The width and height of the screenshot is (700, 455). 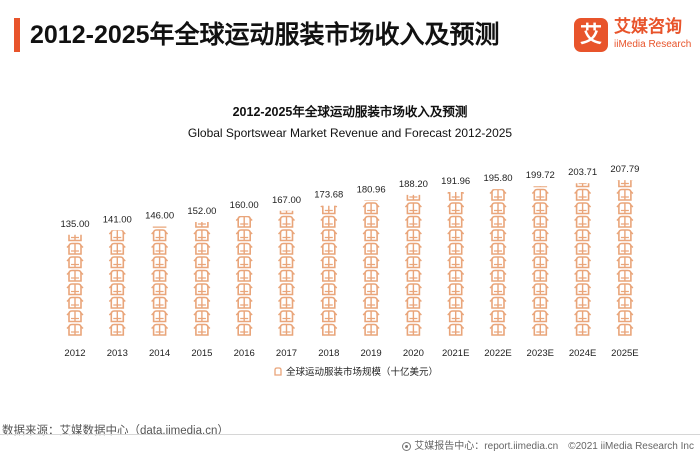 I want to click on page-title: 2012-2025年全球运动服装市场收入及预测, so click(x=265, y=35).